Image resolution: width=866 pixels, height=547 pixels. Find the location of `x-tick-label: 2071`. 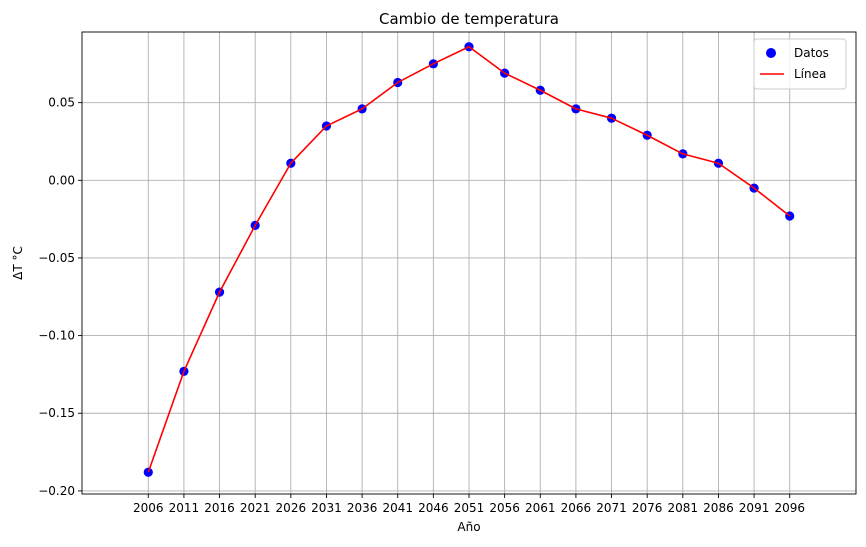

x-tick-label: 2071 is located at coordinates (611, 508).